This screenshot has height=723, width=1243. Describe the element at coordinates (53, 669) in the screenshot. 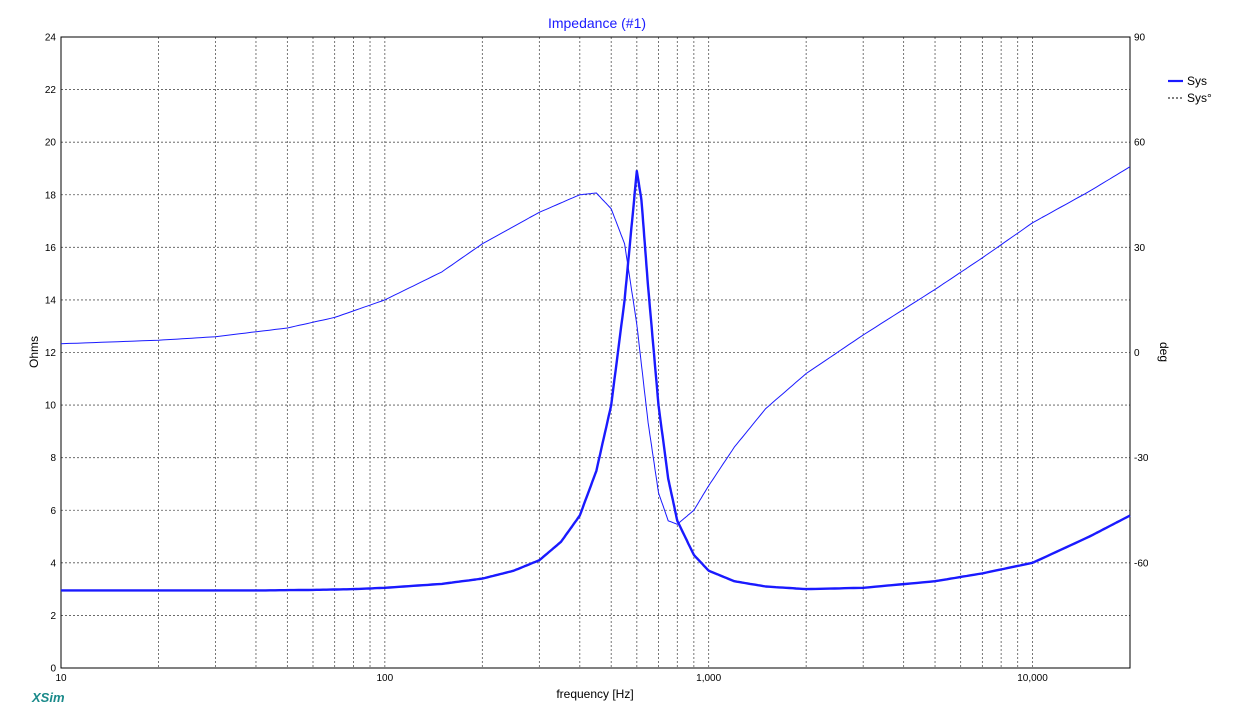

I see `y-tick-label: 0` at that location.